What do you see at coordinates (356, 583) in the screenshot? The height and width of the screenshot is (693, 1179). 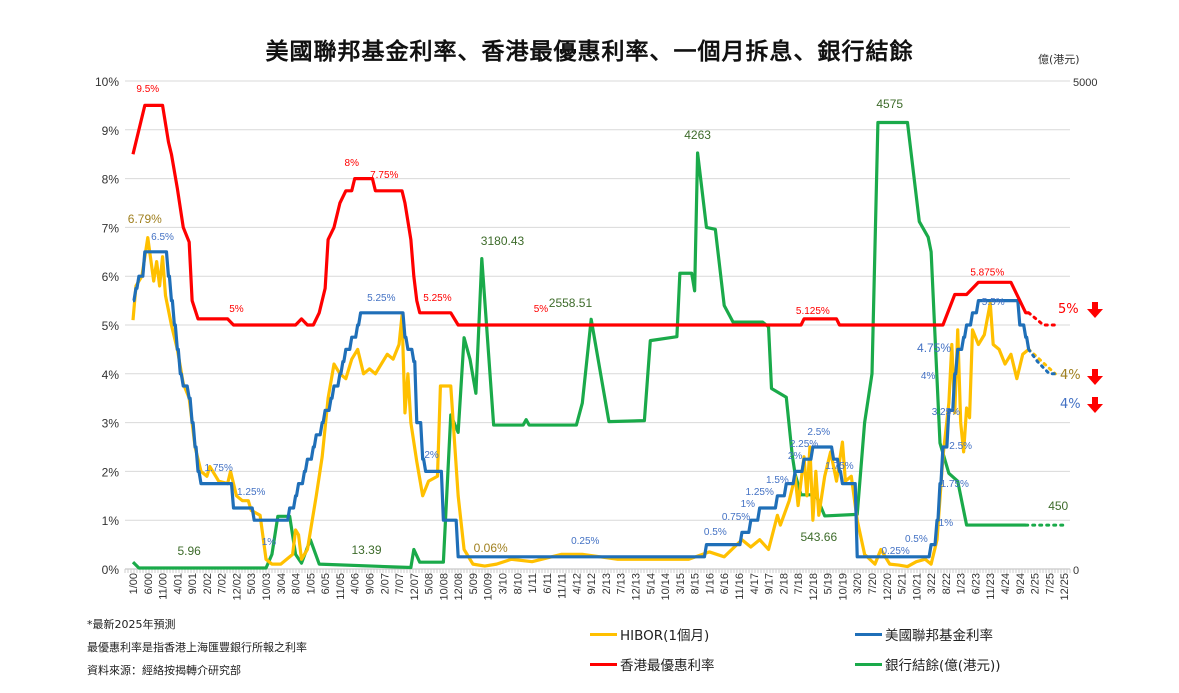 I see `x-tick-label: 4/06` at bounding box center [356, 583].